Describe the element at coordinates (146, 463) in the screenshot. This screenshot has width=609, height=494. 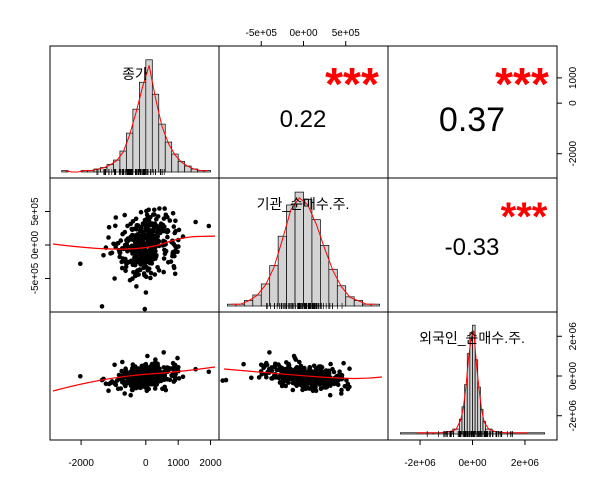
I see `x-tick-label-var1: 0` at that location.